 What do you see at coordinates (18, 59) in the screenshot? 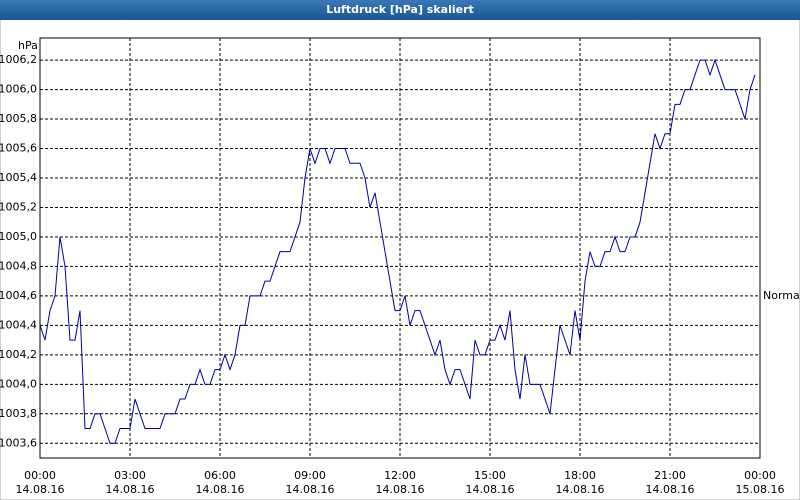
I see `y-tick-label: 1006,2` at bounding box center [18, 59].